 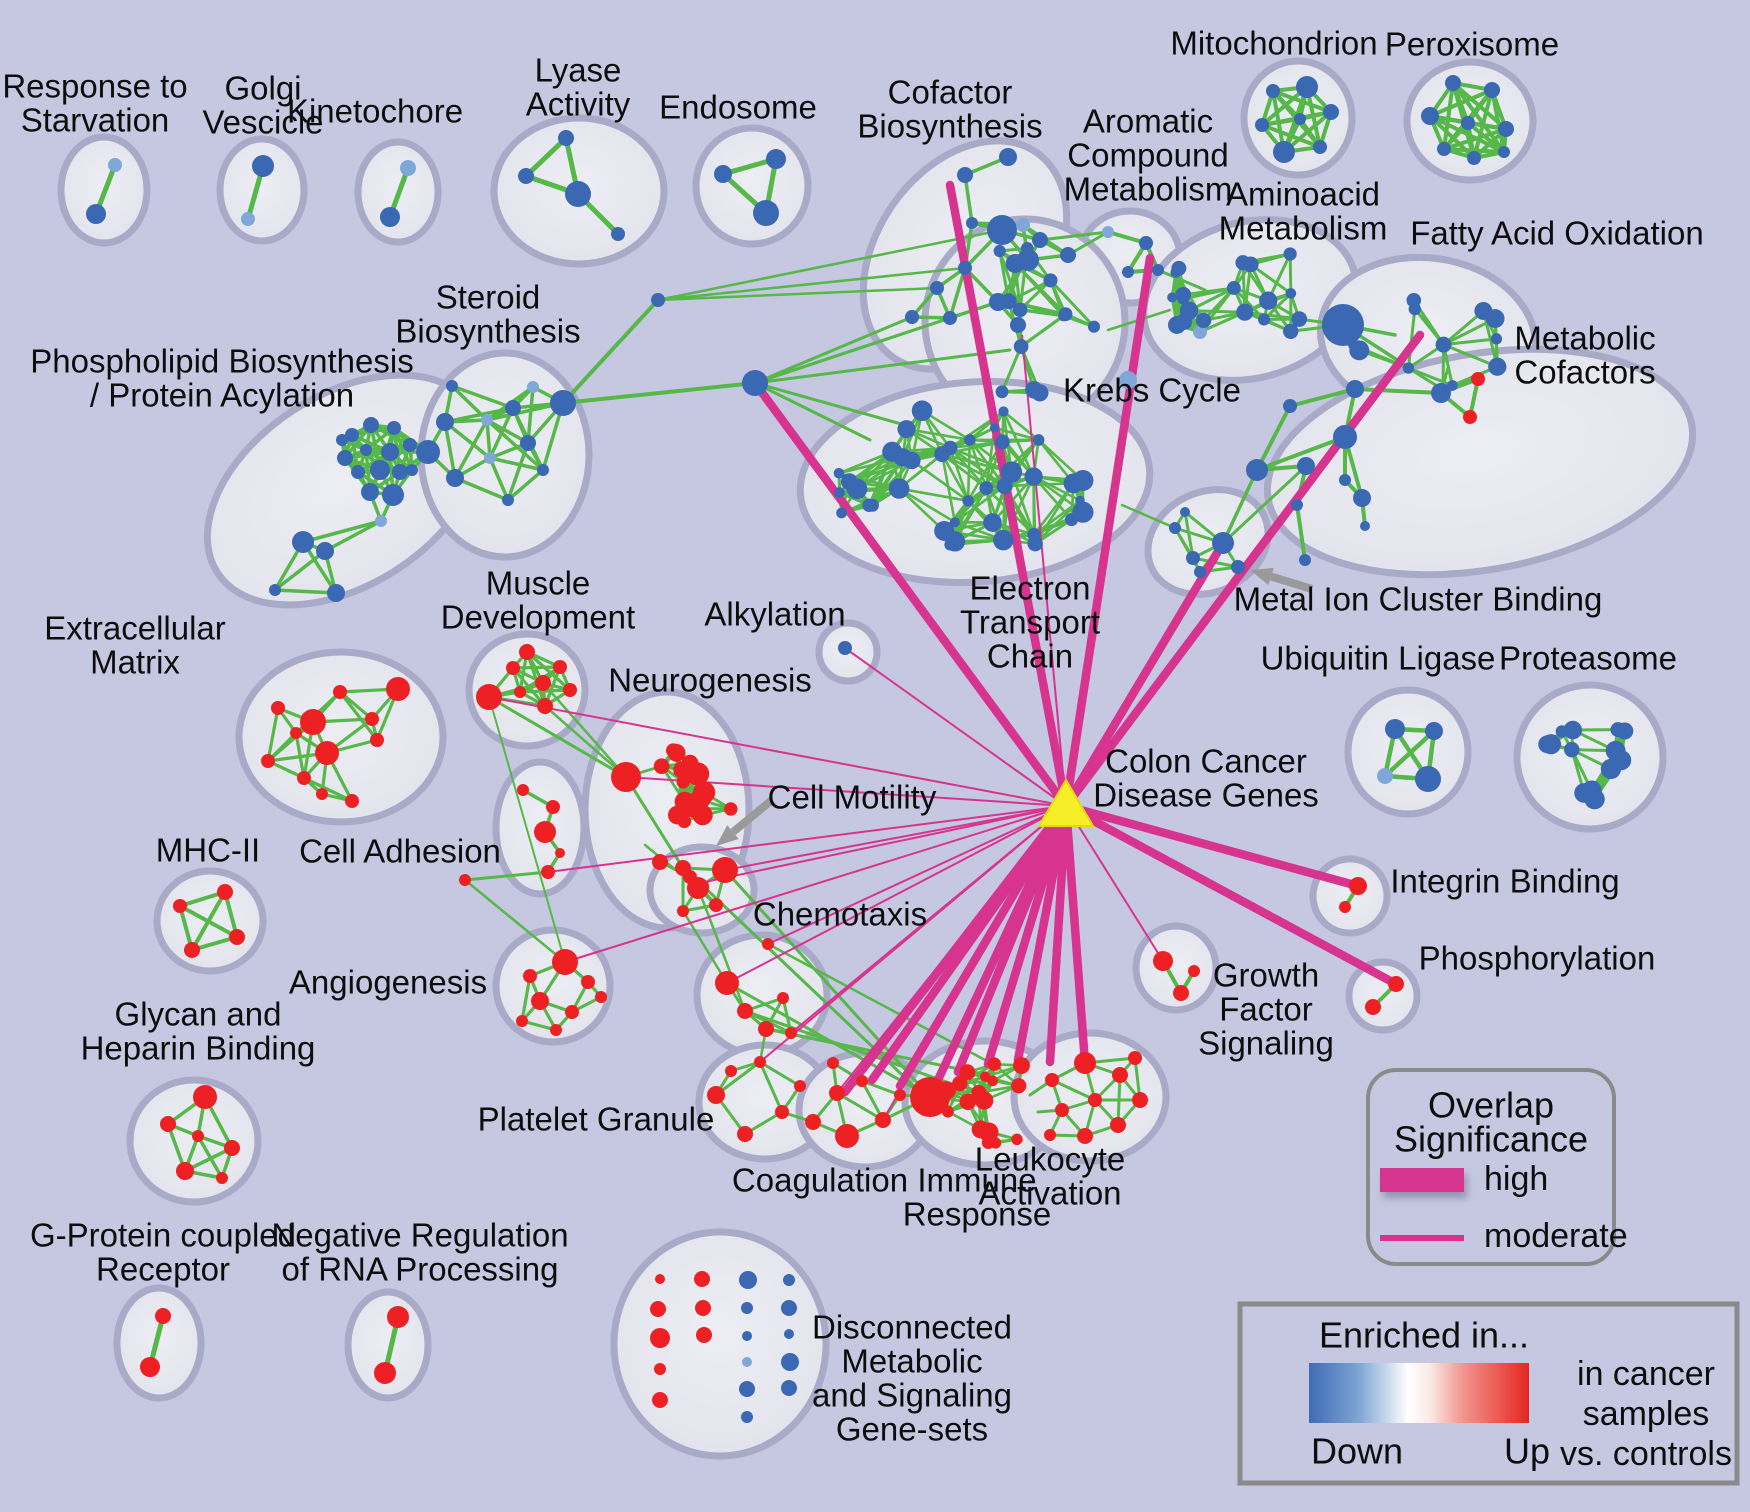 I want to click on muscle-development-label: Development, so click(x=538, y=617).